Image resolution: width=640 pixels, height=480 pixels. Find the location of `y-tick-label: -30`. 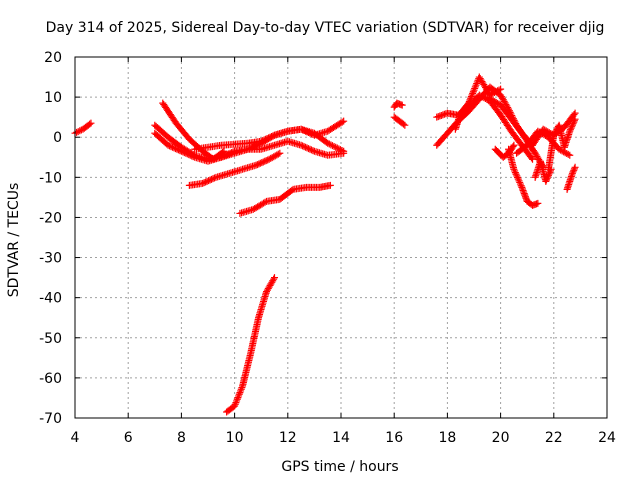

y-tick-label: -30 is located at coordinates (50, 259).